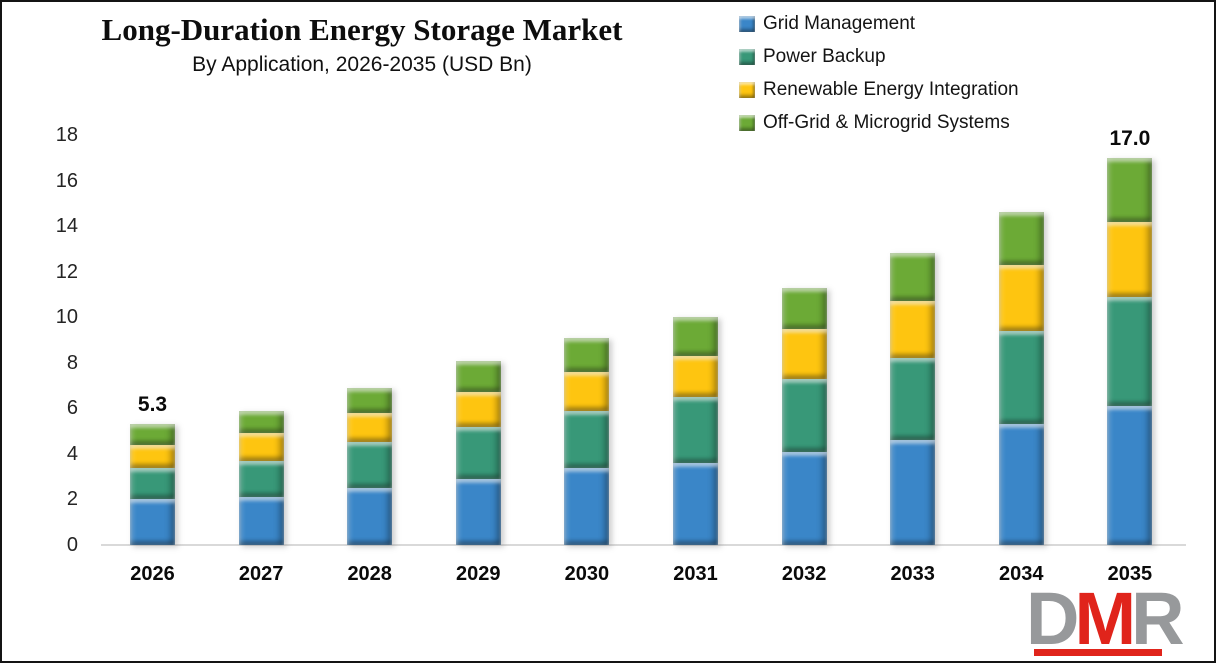 The height and width of the screenshot is (663, 1216). What do you see at coordinates (695, 574) in the screenshot?
I see `x-tick-label: 2031` at bounding box center [695, 574].